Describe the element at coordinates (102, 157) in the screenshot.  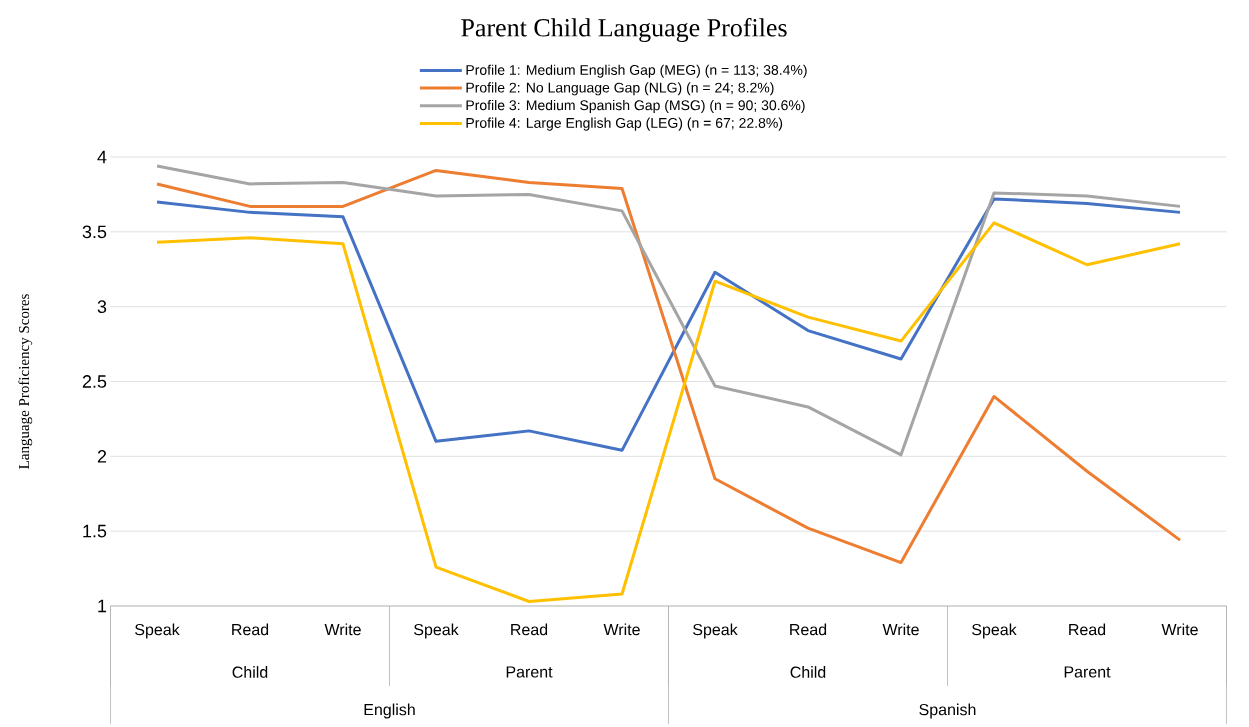
I see `y-tick-label: 4` at that location.